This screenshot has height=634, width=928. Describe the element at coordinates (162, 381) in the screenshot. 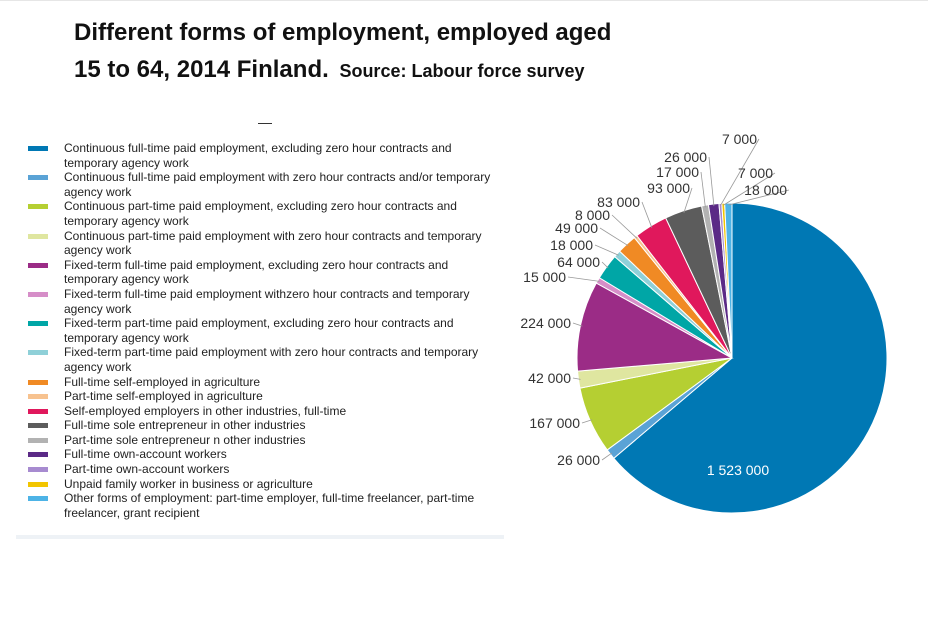

I see `legend-label: Full-time self-employed in agriculture` at that location.